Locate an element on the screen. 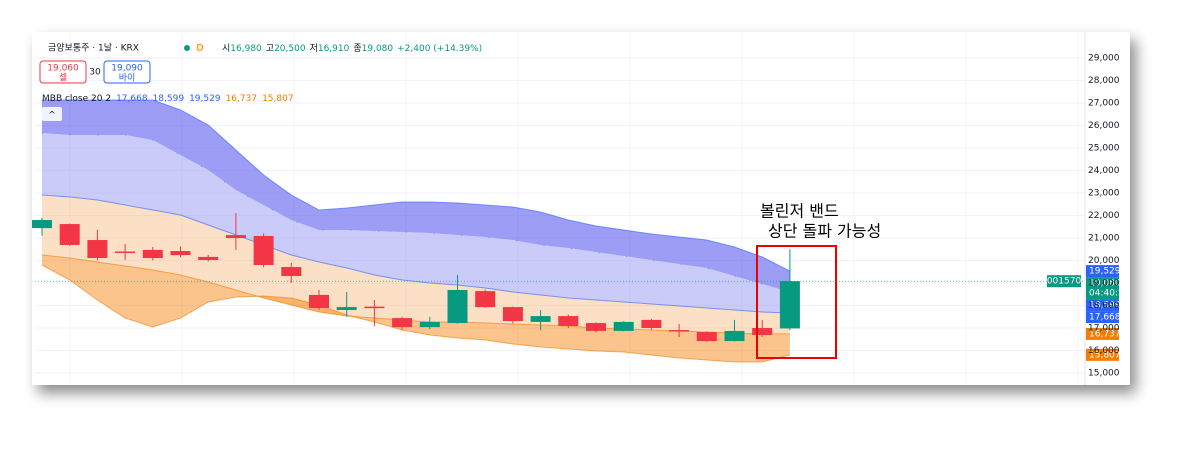 This screenshot has height=454, width=1195. price-label: 19,529 is located at coordinates (1105, 272).